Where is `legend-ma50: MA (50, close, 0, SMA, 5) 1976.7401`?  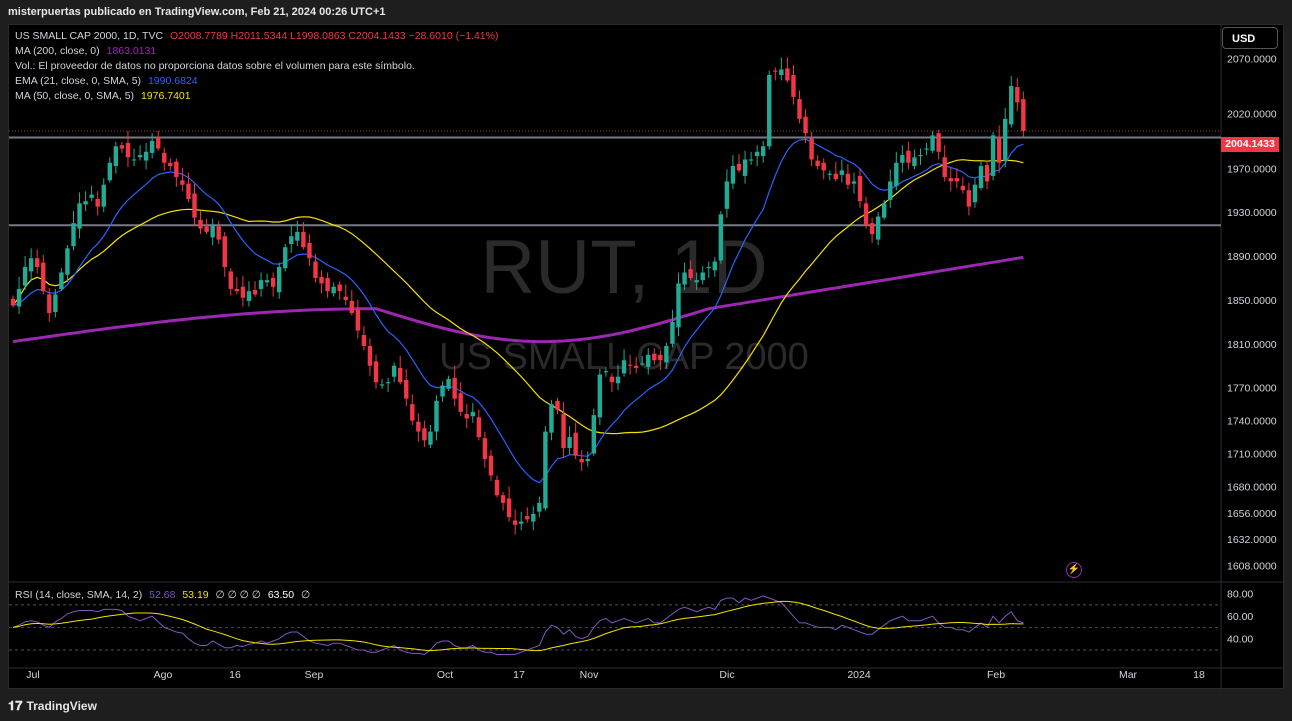 legend-ma50: MA (50, close, 0, SMA, 5) 1976.7401 is located at coordinates (105, 96).